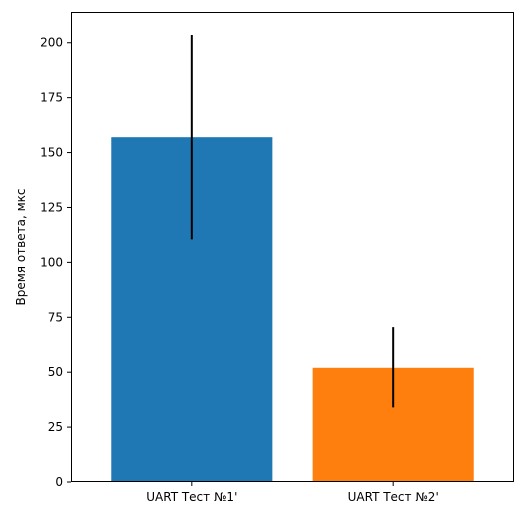 The height and width of the screenshot is (519, 530). I want to click on y-tick-label: 175, so click(51, 98).